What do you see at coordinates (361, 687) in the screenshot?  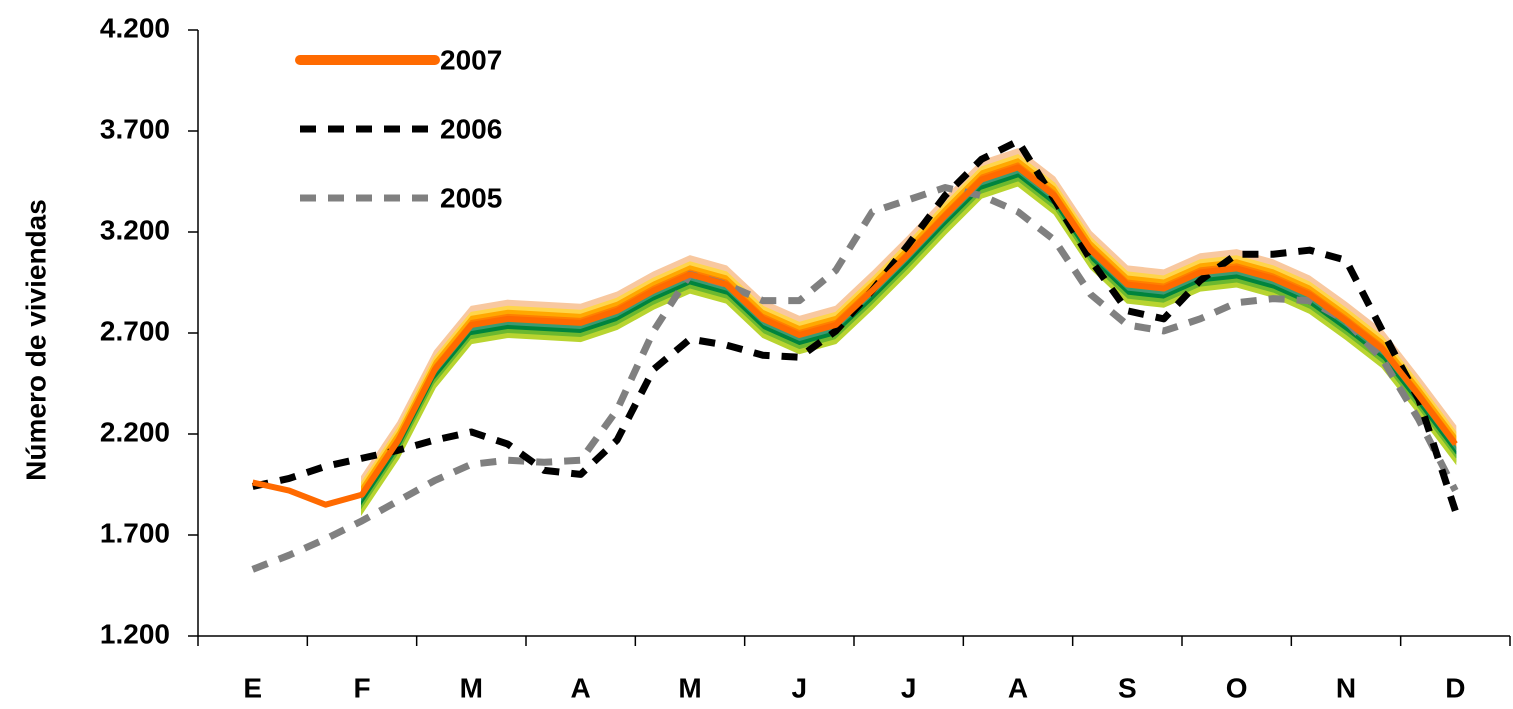 I see `x-tick-label: F` at bounding box center [361, 687].